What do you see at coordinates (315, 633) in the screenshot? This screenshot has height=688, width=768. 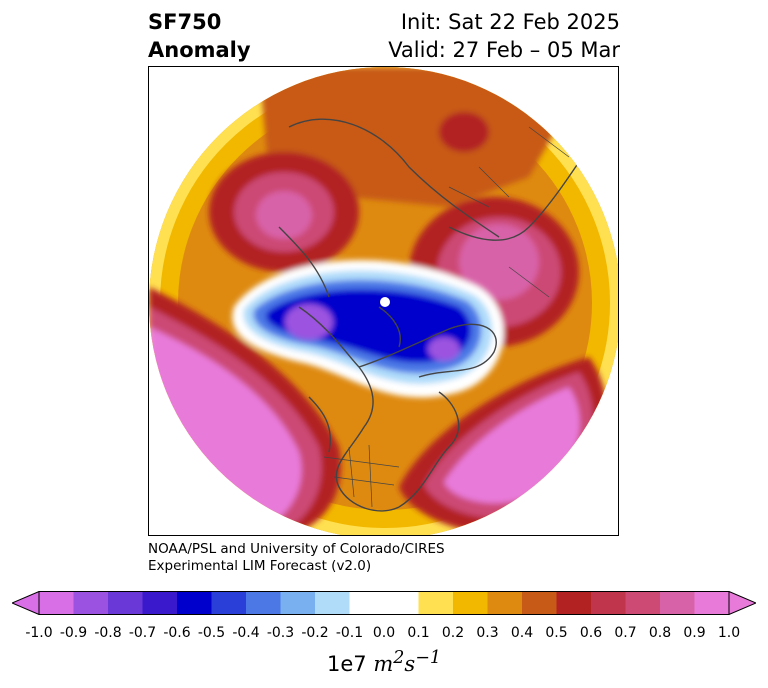 I see `colorbar-tick-label: -0.2` at bounding box center [315, 633].